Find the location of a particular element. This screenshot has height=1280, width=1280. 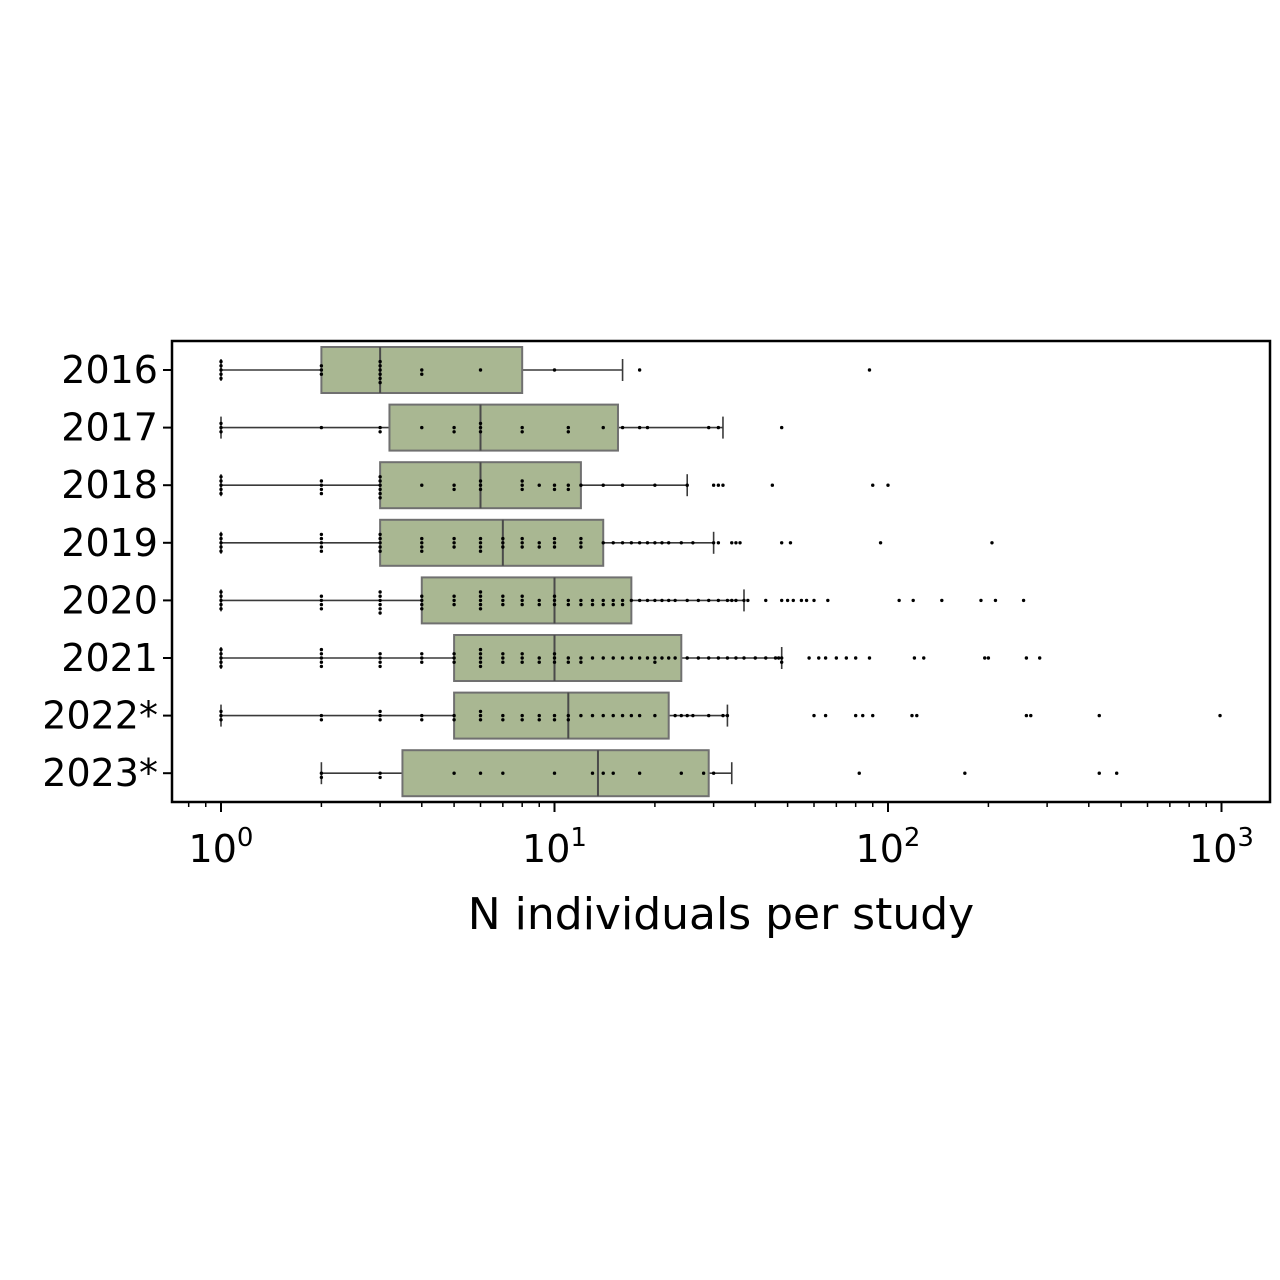

y-tick-label: 2016 is located at coordinates (109, 370).